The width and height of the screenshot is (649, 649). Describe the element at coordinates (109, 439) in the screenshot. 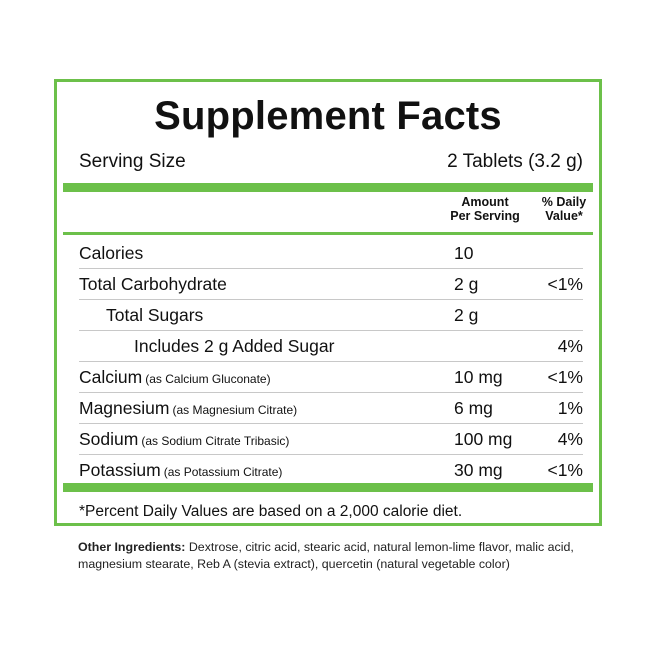

I see `nutrient-name: Sodium` at that location.